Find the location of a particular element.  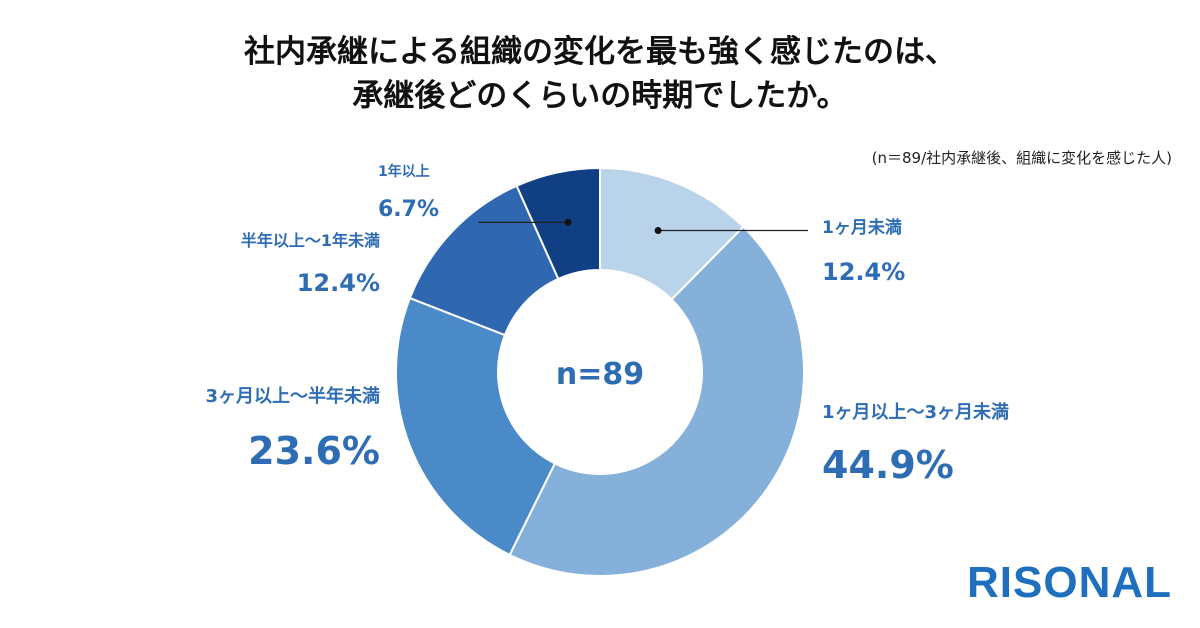

chart-title: 社内承継による組織の変化を最も強く感じたのは、 承継後どのくらいの時期でしたか。 is located at coordinates (600, 74).